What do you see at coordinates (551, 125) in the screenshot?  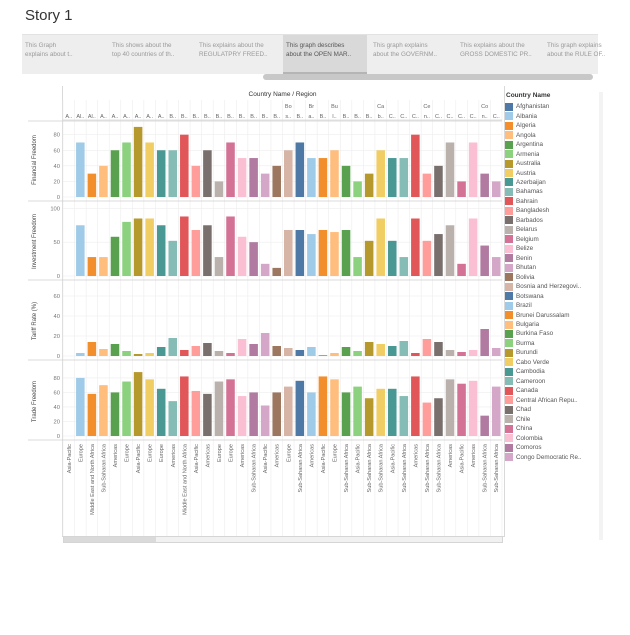 I see `legend-item: Algeria` at bounding box center [551, 125].